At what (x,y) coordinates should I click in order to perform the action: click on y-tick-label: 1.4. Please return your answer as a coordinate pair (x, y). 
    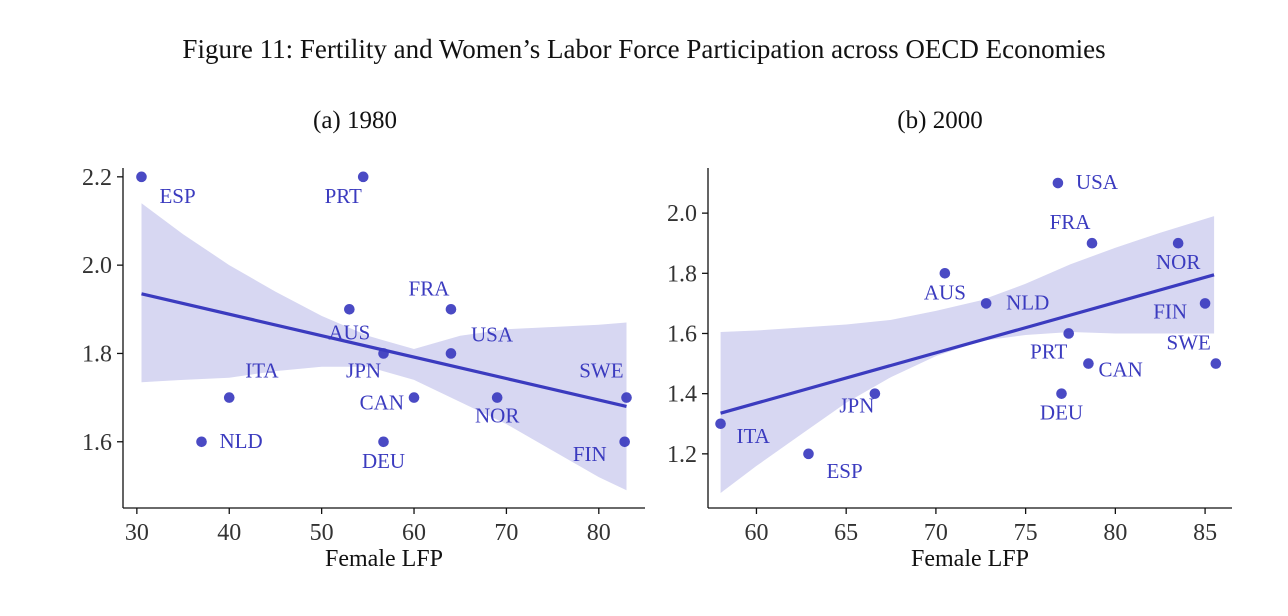
    Looking at the image, I should click on (682, 395).